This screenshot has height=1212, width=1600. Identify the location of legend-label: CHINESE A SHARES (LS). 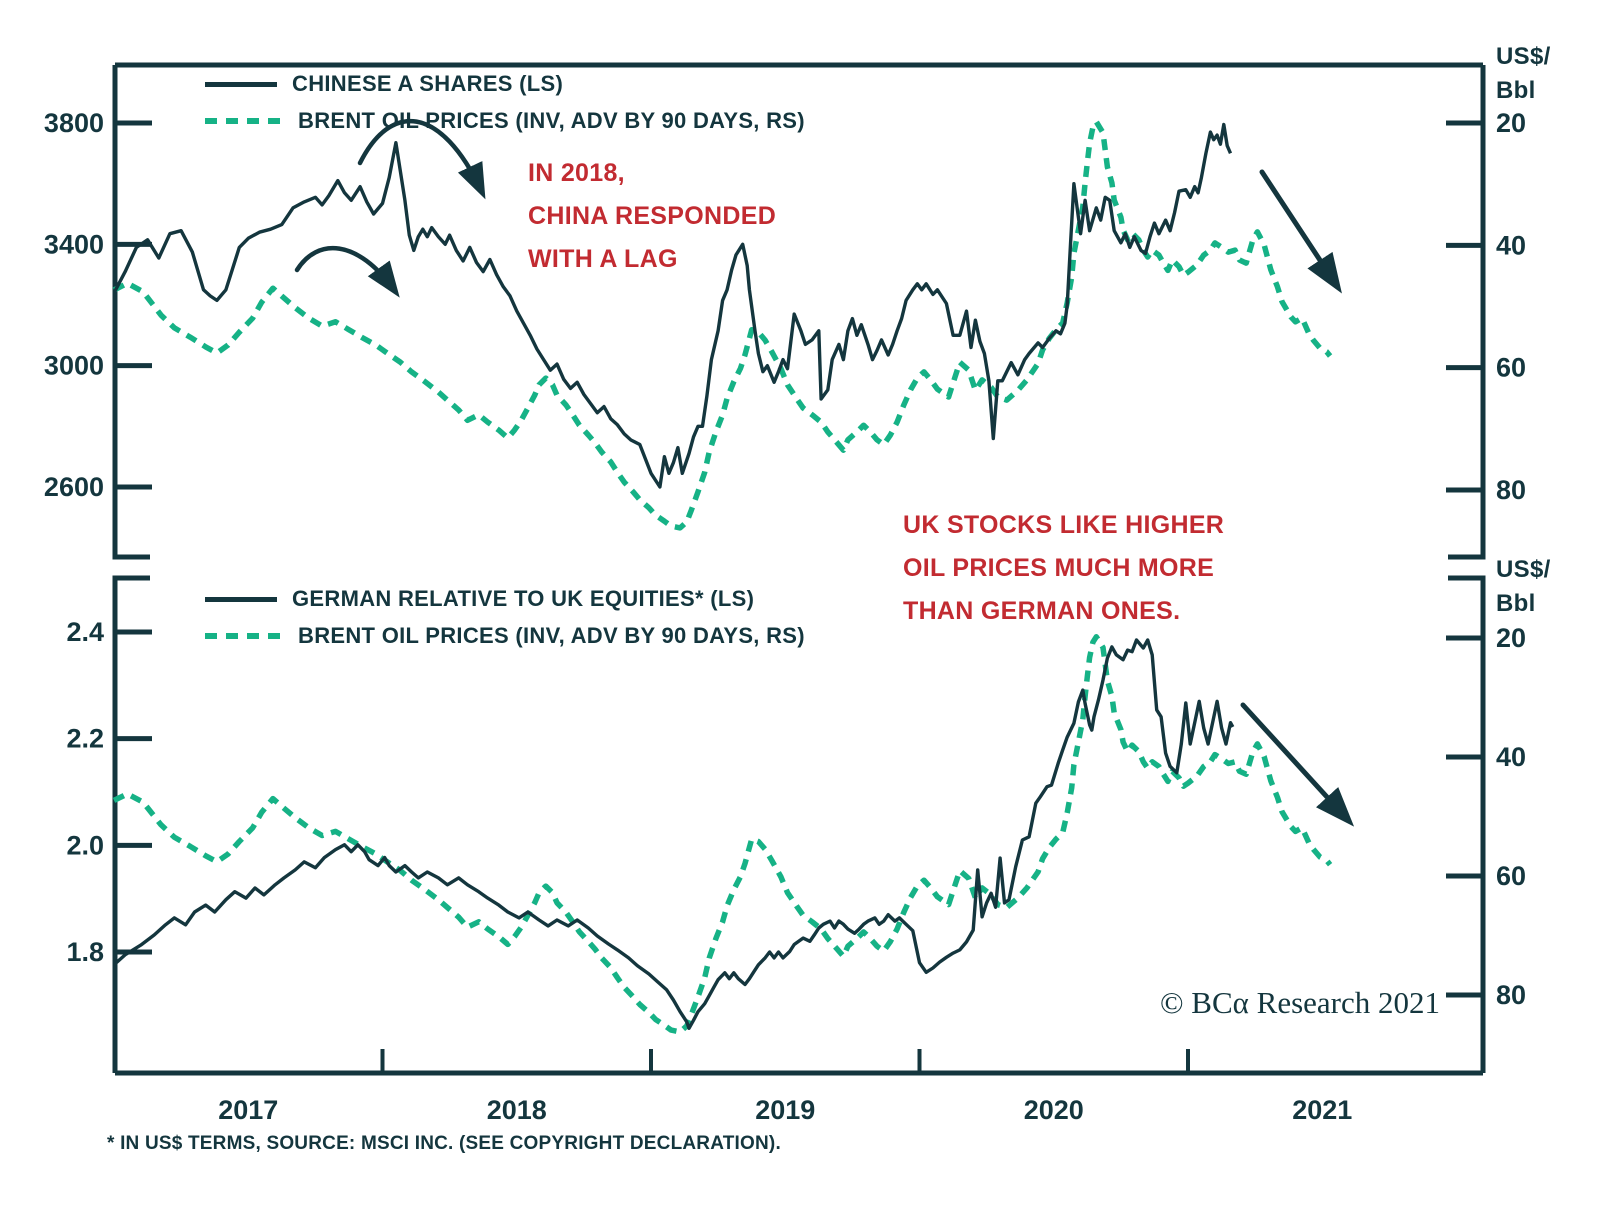
(428, 83).